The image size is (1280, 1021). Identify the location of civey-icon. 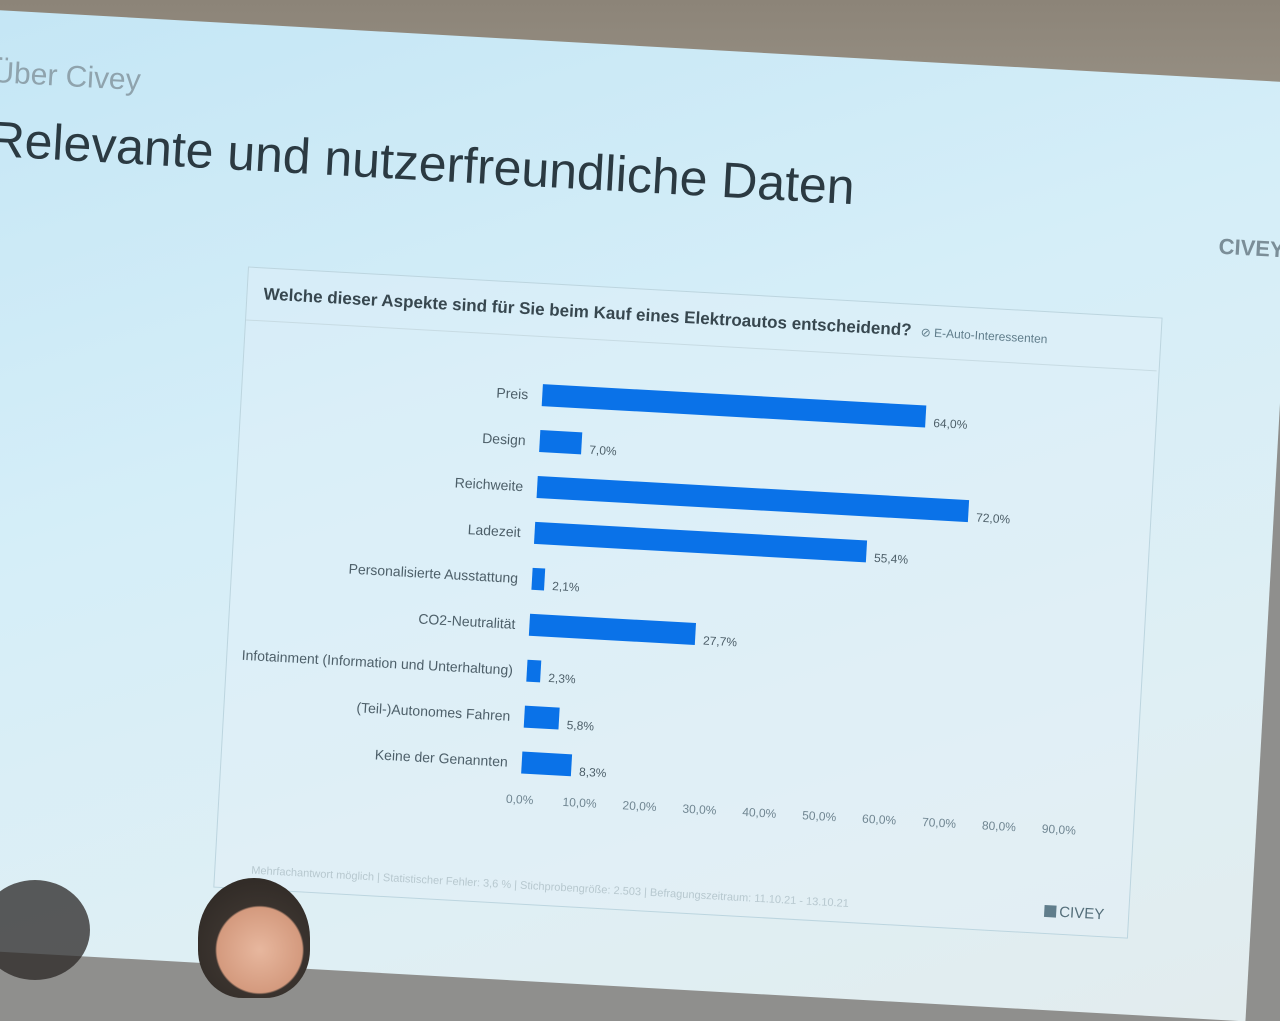
(1050, 911).